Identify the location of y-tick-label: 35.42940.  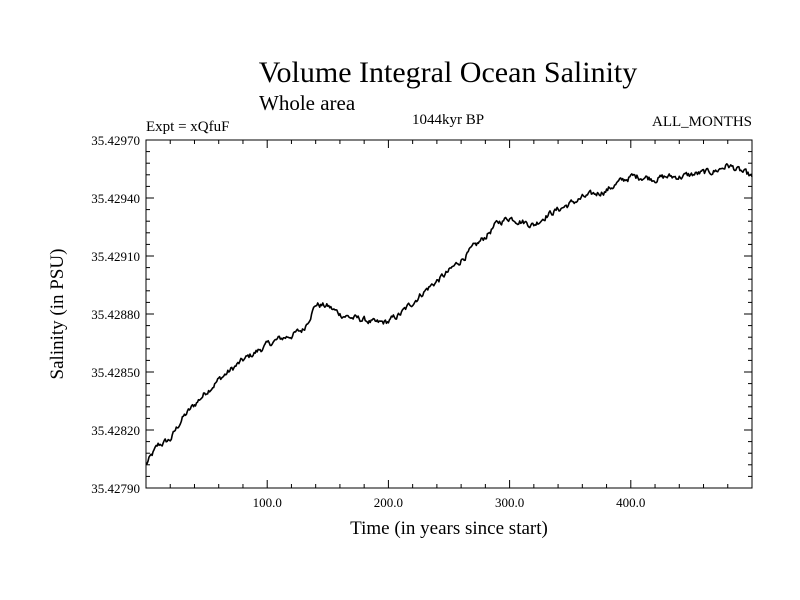
(115, 198).